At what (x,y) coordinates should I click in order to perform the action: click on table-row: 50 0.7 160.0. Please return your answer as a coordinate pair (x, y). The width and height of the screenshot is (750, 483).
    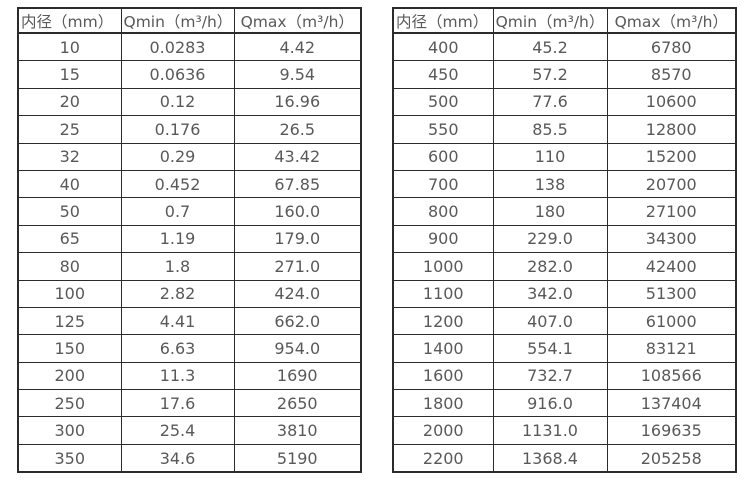
    Looking at the image, I should click on (189, 211).